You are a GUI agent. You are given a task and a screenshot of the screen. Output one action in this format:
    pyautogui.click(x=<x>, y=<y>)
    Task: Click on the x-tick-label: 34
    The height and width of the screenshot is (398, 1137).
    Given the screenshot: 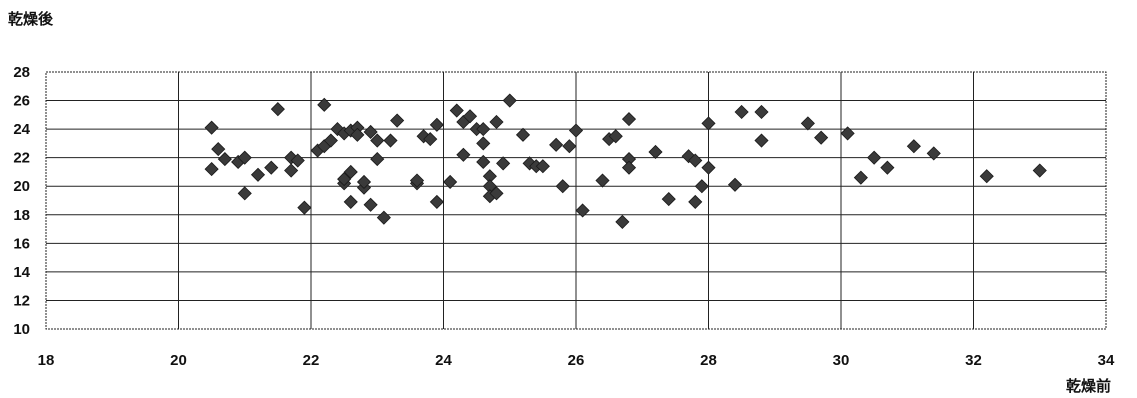 What is the action you would take?
    pyautogui.click(x=1106, y=360)
    